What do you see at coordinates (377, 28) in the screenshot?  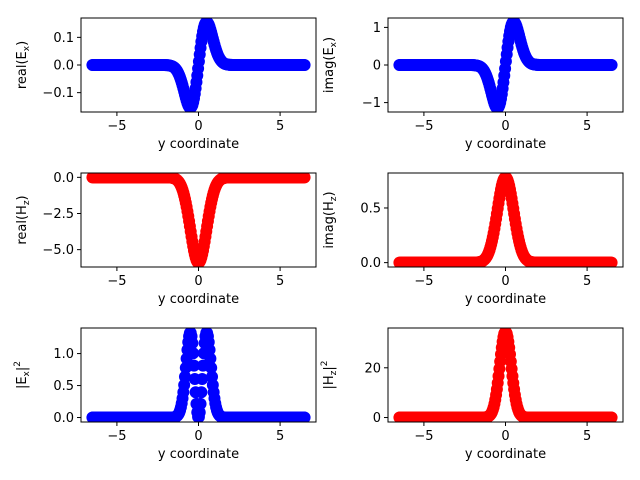 I see `y-tick-label: 1` at bounding box center [377, 28].